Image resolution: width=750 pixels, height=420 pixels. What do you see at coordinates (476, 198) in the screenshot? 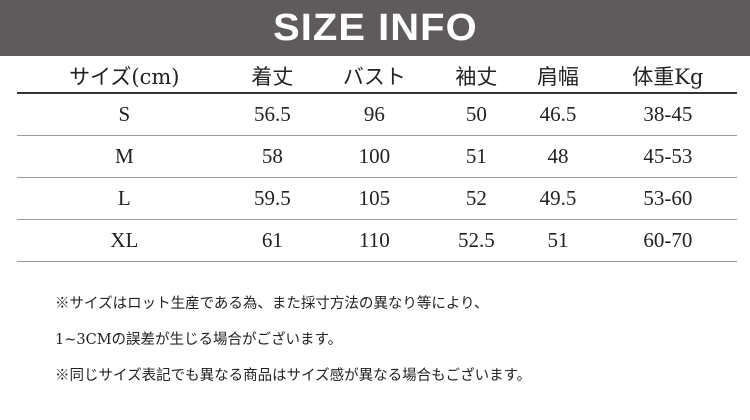
I see `table-cell: 52` at bounding box center [476, 198].